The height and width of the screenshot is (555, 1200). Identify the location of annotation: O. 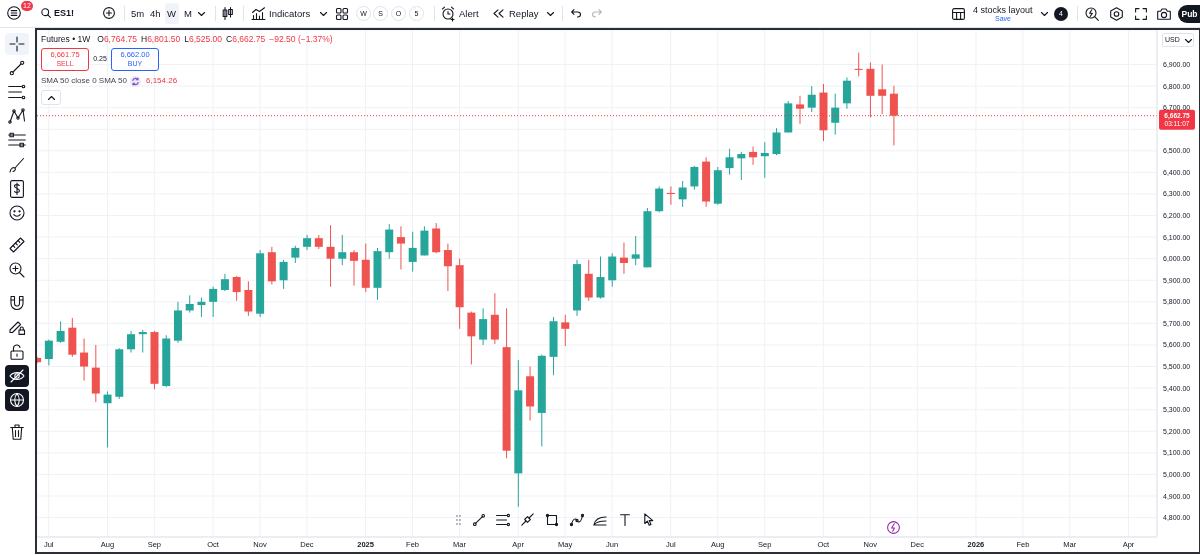
(100, 39).